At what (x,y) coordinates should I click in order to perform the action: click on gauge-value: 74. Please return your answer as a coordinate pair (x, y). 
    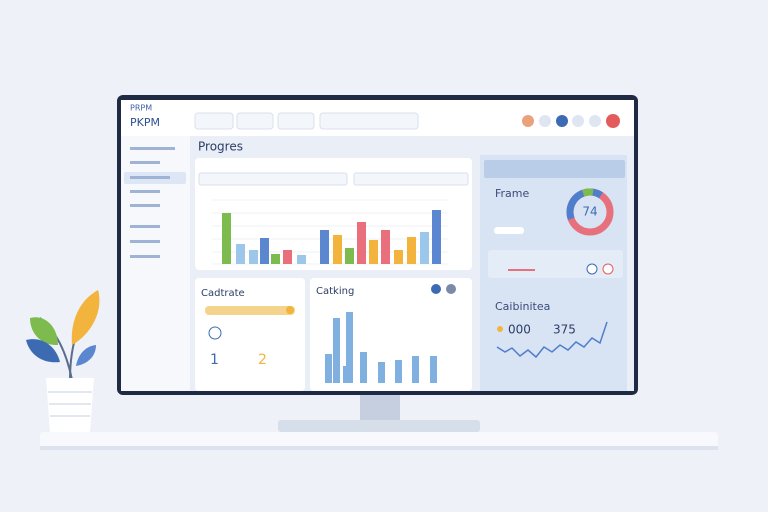
    Looking at the image, I should click on (589, 212).